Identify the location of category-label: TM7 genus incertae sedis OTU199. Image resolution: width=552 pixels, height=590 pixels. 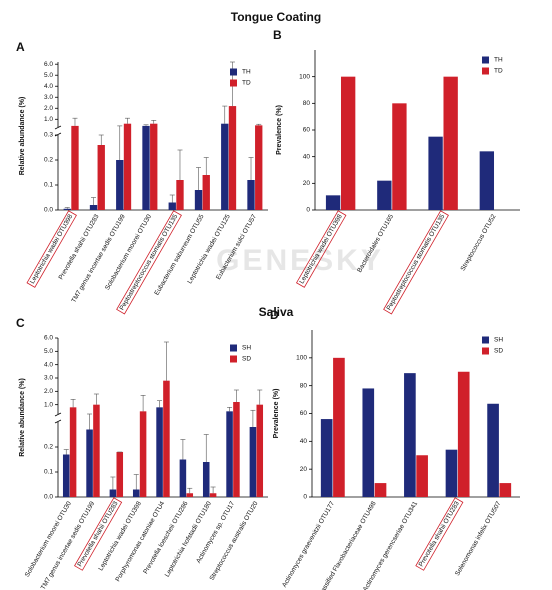
(98, 258).